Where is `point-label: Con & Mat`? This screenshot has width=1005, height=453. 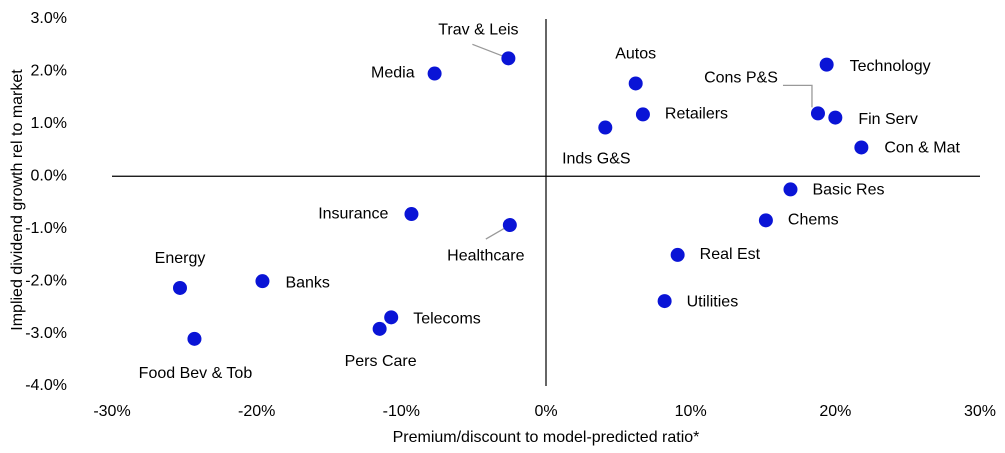
point-label: Con & Mat is located at coordinates (922, 148).